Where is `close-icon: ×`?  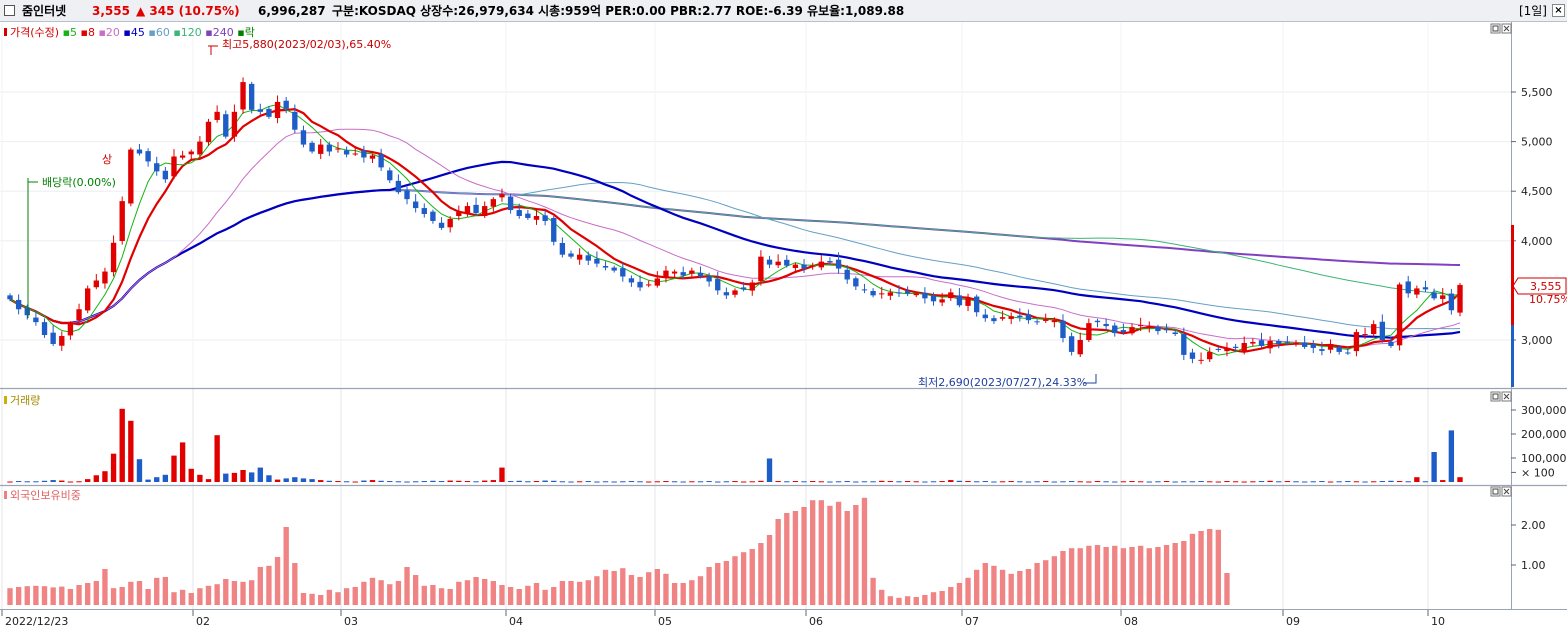
close-icon: × is located at coordinates (1558, 10).